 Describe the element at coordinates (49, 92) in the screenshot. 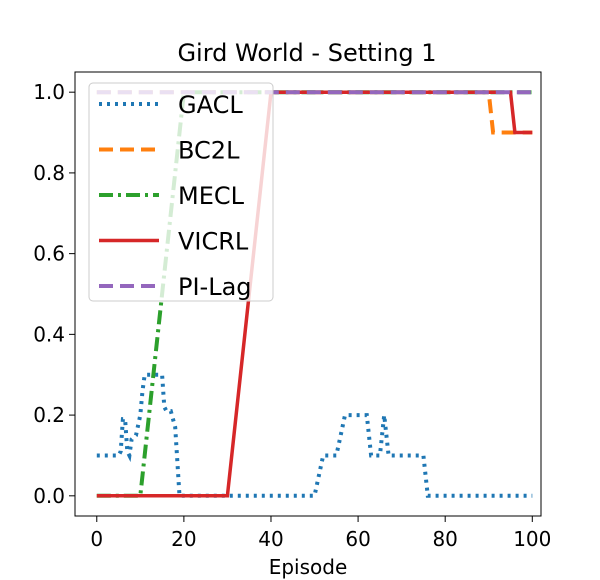

I see `y-tick-label: 1.0` at that location.